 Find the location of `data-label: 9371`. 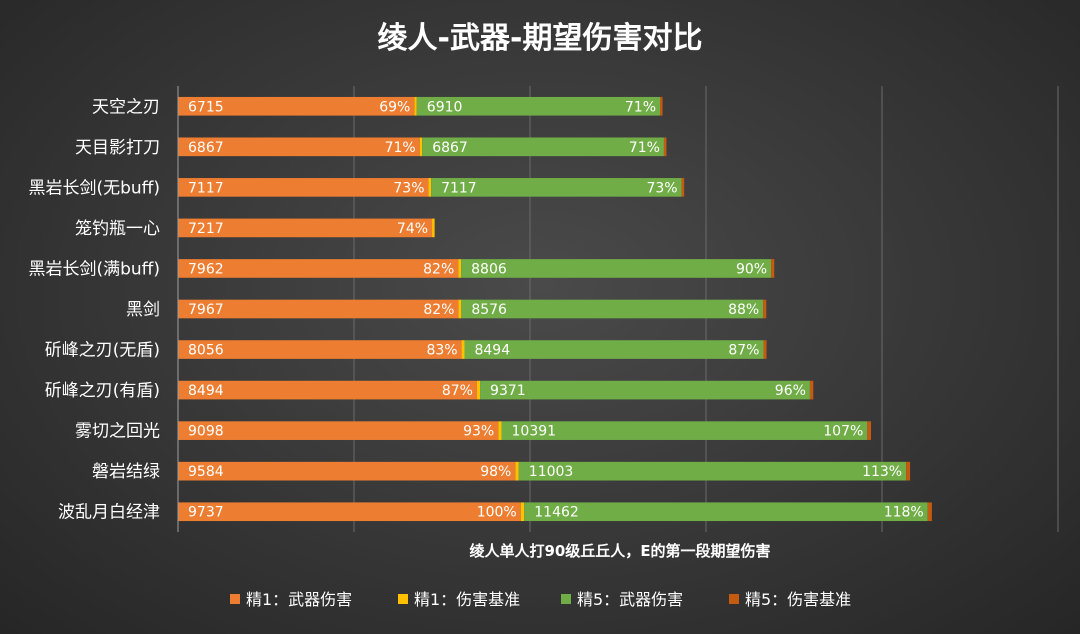

data-label: 9371 is located at coordinates (508, 391).